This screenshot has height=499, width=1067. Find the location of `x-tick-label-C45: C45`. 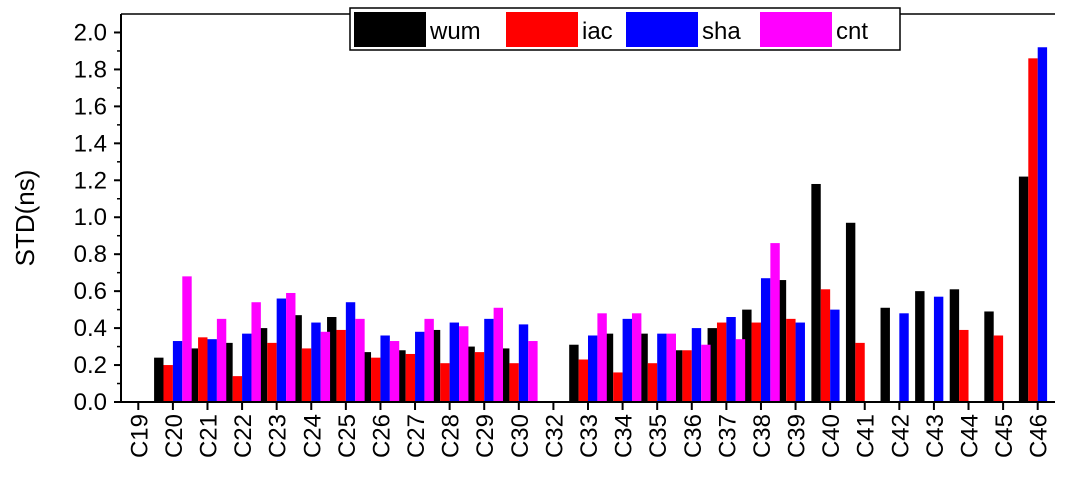

x-tick-label-C45: C45 is located at coordinates (1004, 436).